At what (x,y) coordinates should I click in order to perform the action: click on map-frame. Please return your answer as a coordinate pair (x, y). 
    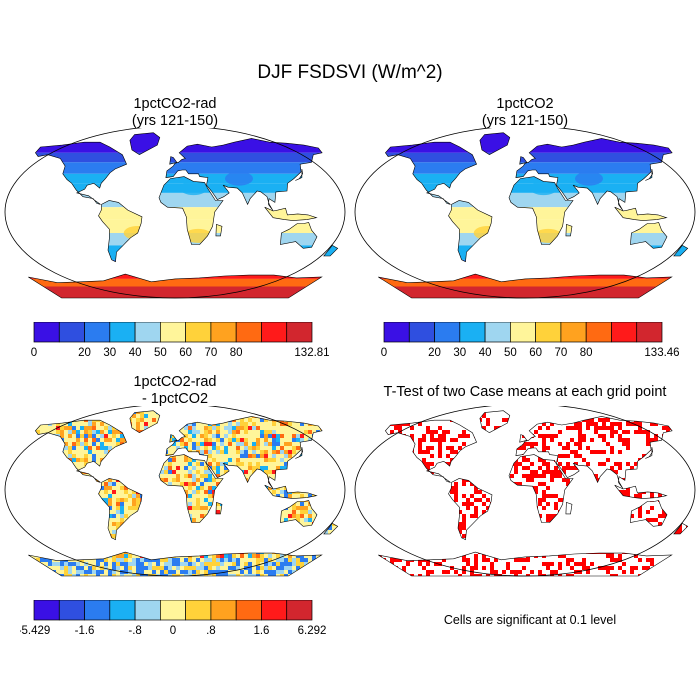
    Looking at the image, I should click on (175, 213).